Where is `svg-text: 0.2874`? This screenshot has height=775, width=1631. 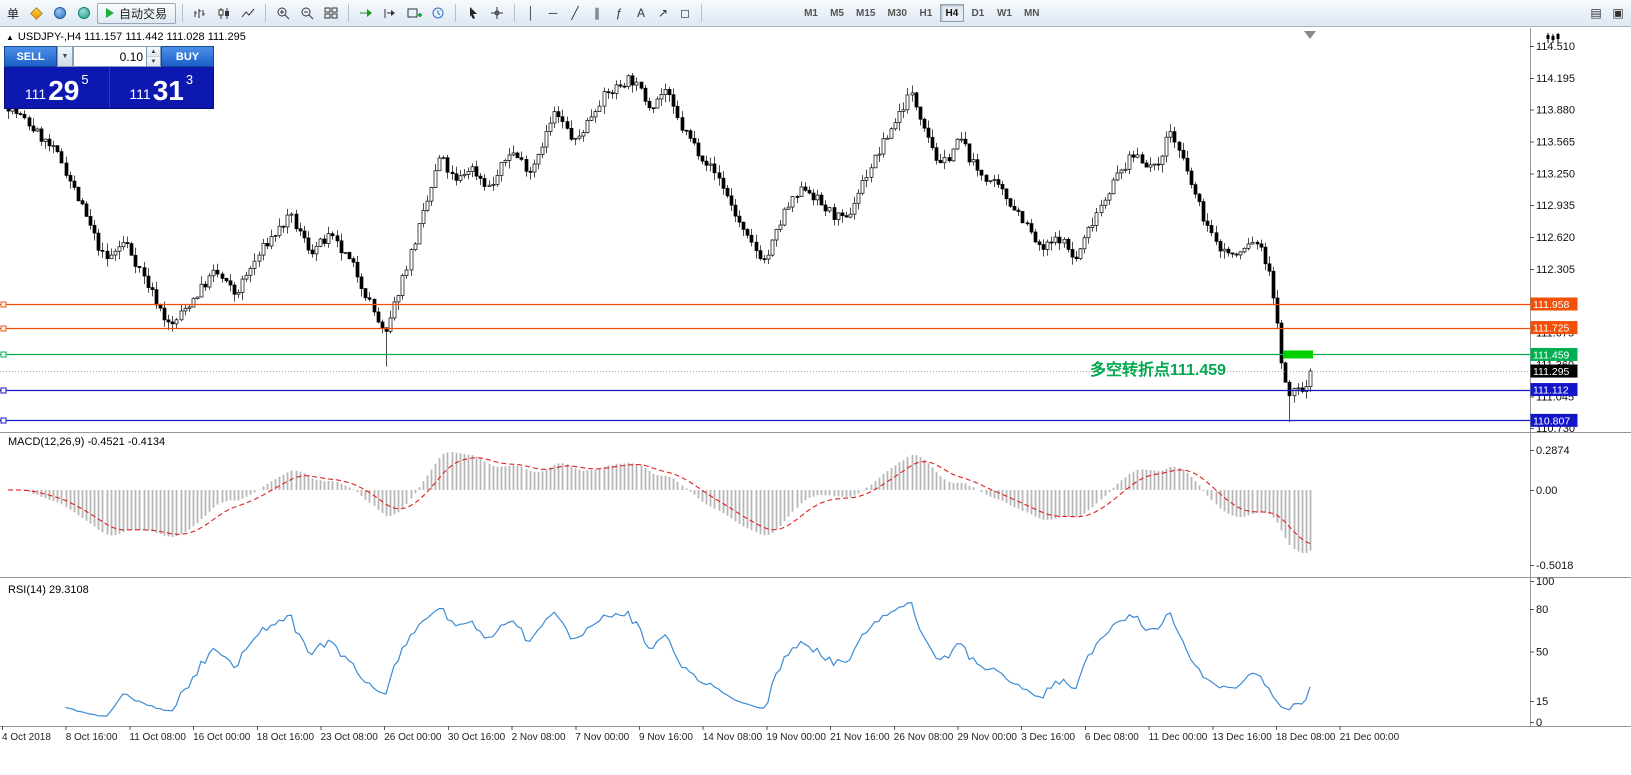
svg-text: 0.2874 is located at coordinates (1553, 451).